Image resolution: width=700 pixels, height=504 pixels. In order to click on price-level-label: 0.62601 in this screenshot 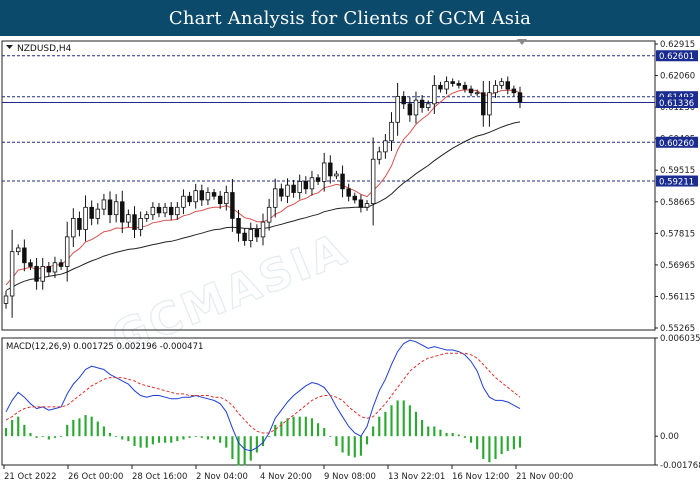, I will do `click(676, 57)`.